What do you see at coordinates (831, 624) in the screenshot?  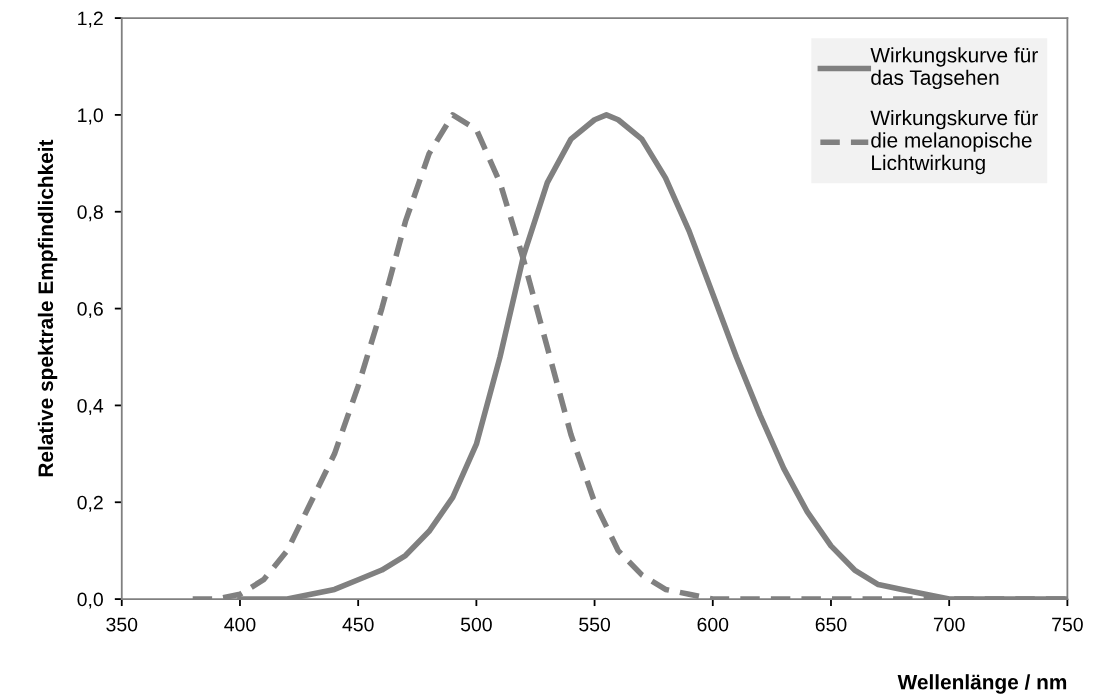 I see `x-tick-label: 650` at bounding box center [831, 624].